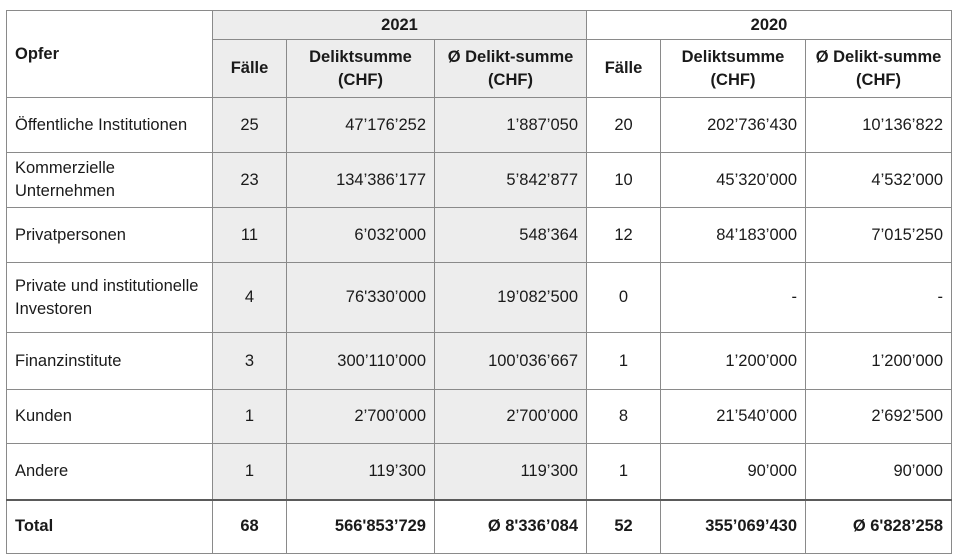  Describe the element at coordinates (360, 471) in the screenshot. I see `sum-2021-cell: 119’300` at that location.